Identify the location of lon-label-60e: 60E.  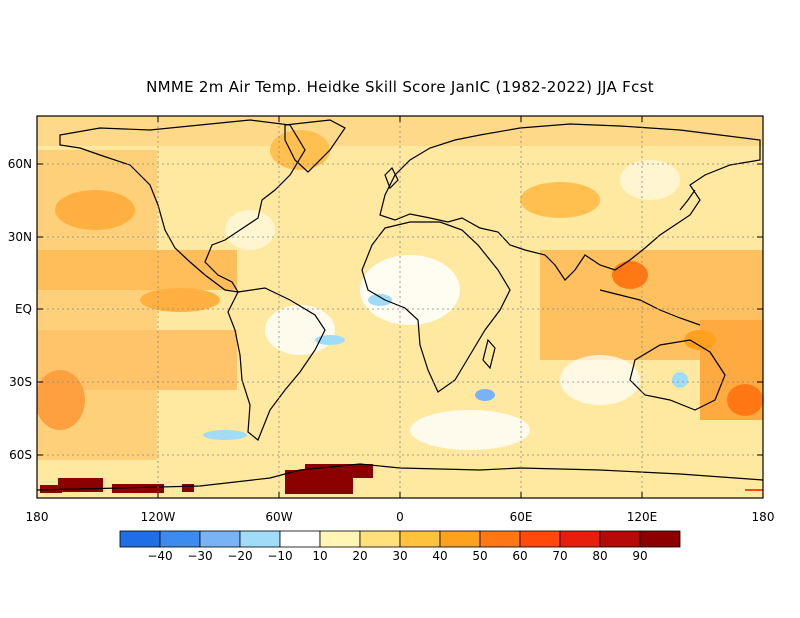
(521, 517).